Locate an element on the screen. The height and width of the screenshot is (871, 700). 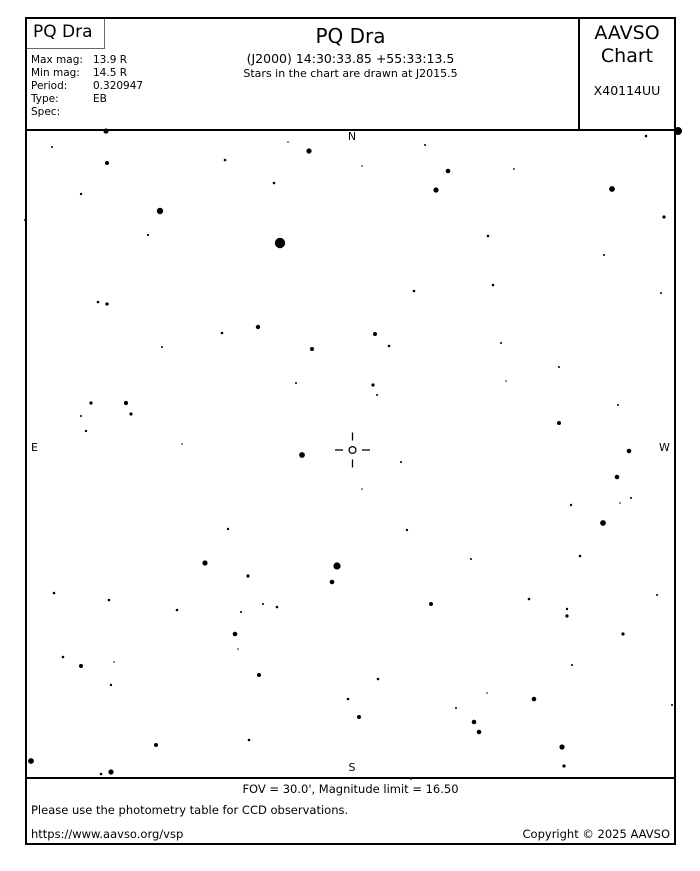
brand-box-divider is located at coordinates (579, 74).